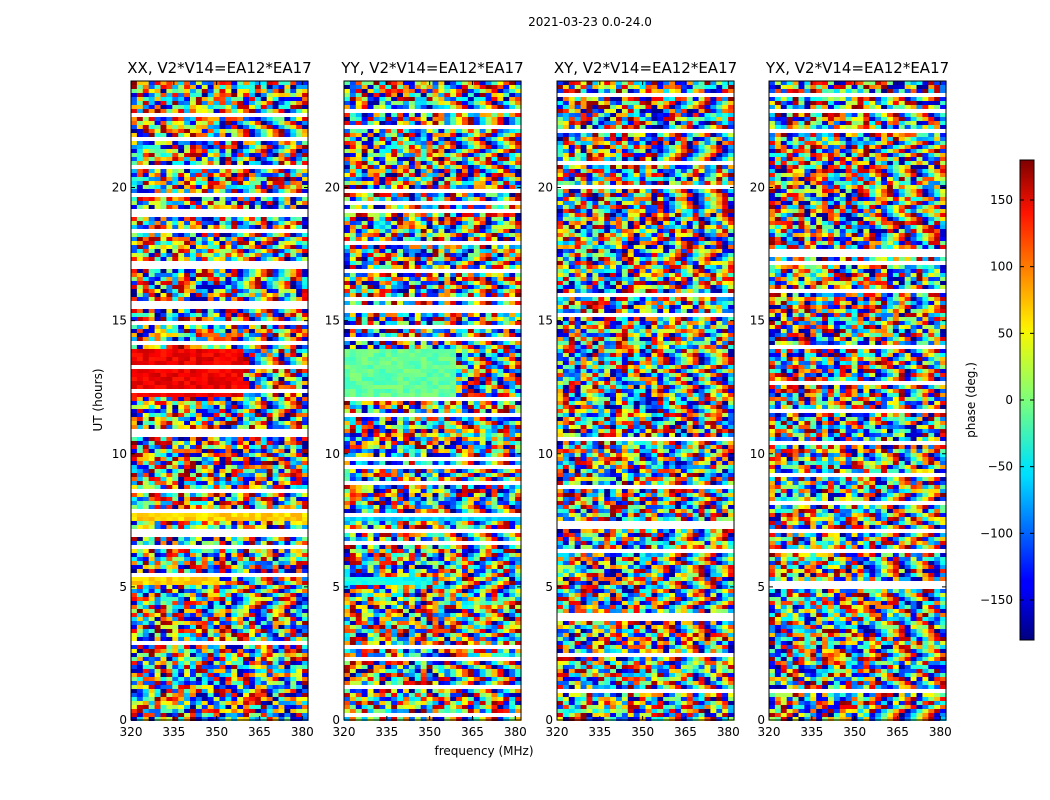 Image resolution: width=1050 pixels, height=800 pixels. I want to click on colorbar-tick-label: −50, so click(1000, 467).